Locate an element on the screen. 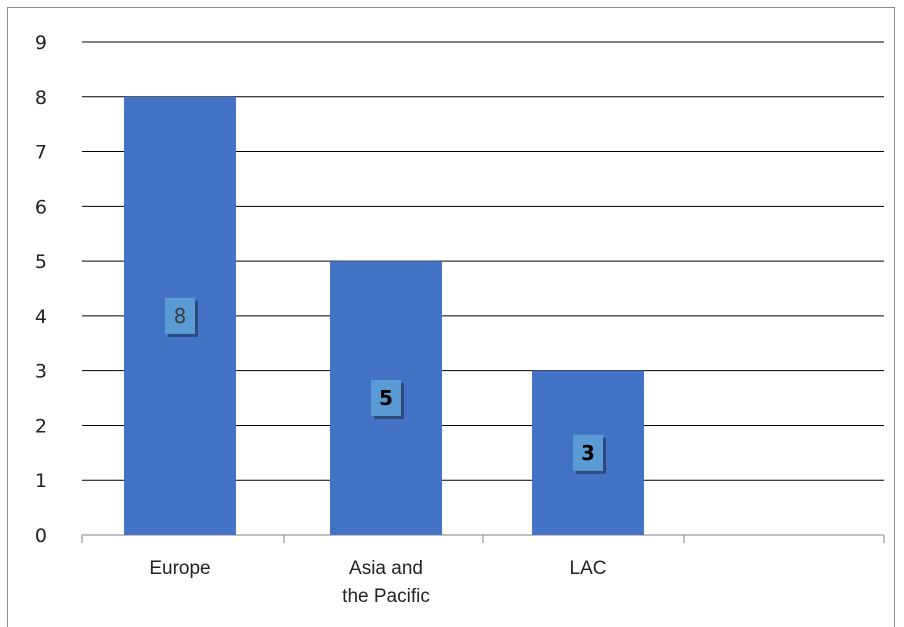  data-label-text: 3 is located at coordinates (588, 453).